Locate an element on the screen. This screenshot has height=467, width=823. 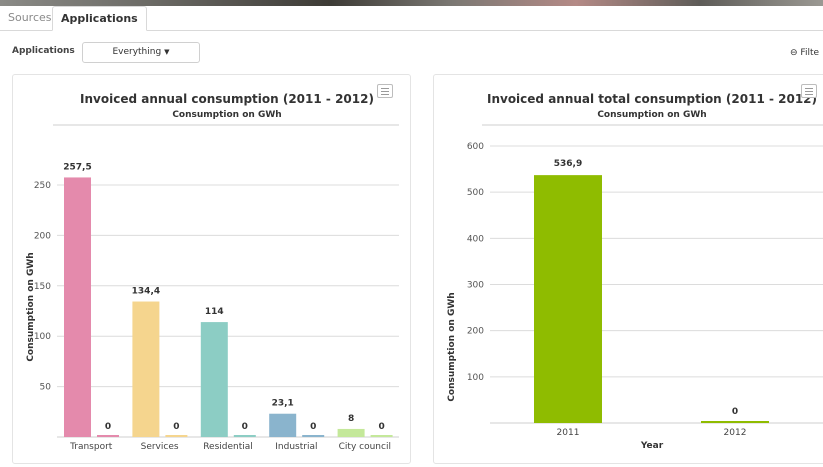
y-tick-label: 600 is located at coordinates (475, 147).